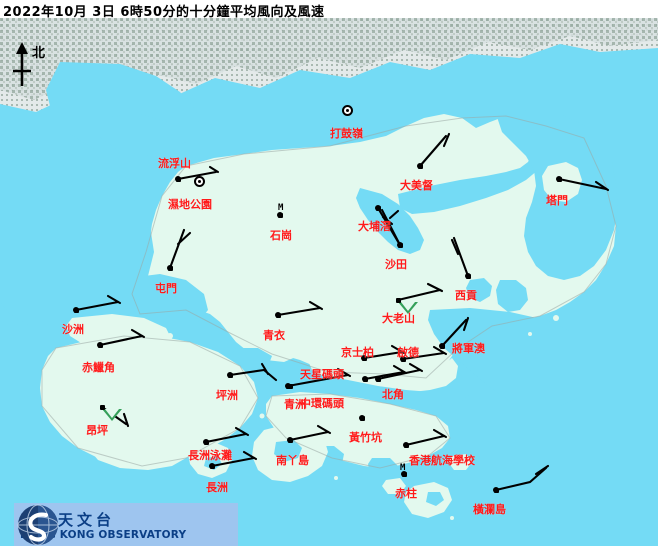 This screenshot has height=546, width=658. What do you see at coordinates (408, 352) in the screenshot?
I see `station-label: 啟德` at bounding box center [408, 352].